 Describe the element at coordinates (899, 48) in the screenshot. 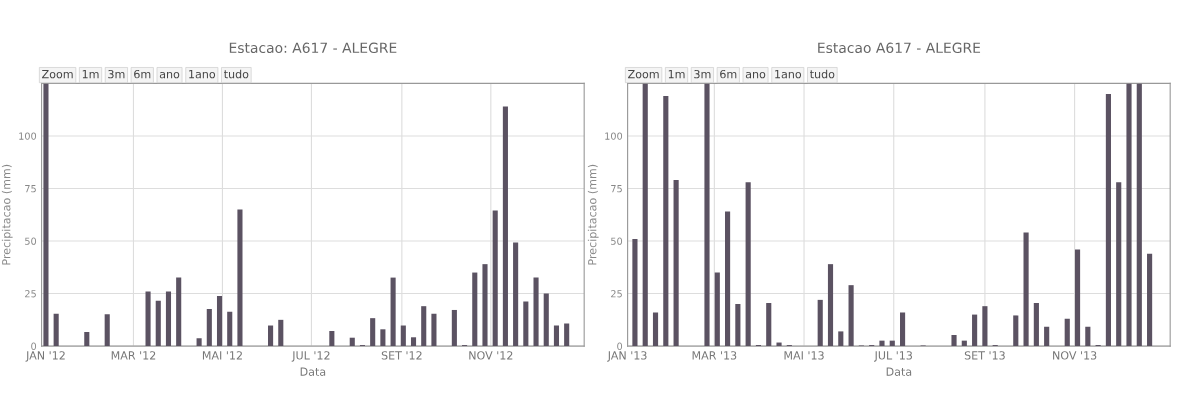

I see `chart-title: Estacao A617 - ALEGRE` at that location.